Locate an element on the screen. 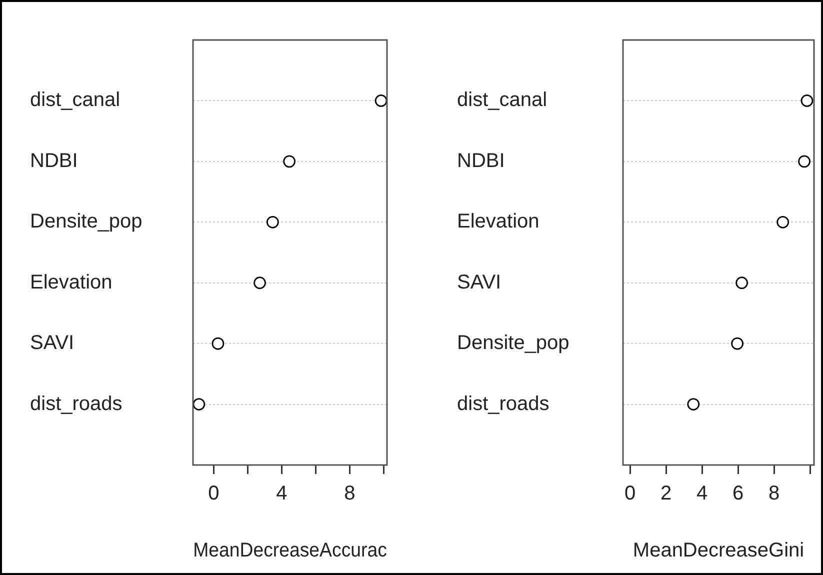 Image resolution: width=823 pixels, height=575 pixels. x-tick-label: 2 is located at coordinates (666, 493).